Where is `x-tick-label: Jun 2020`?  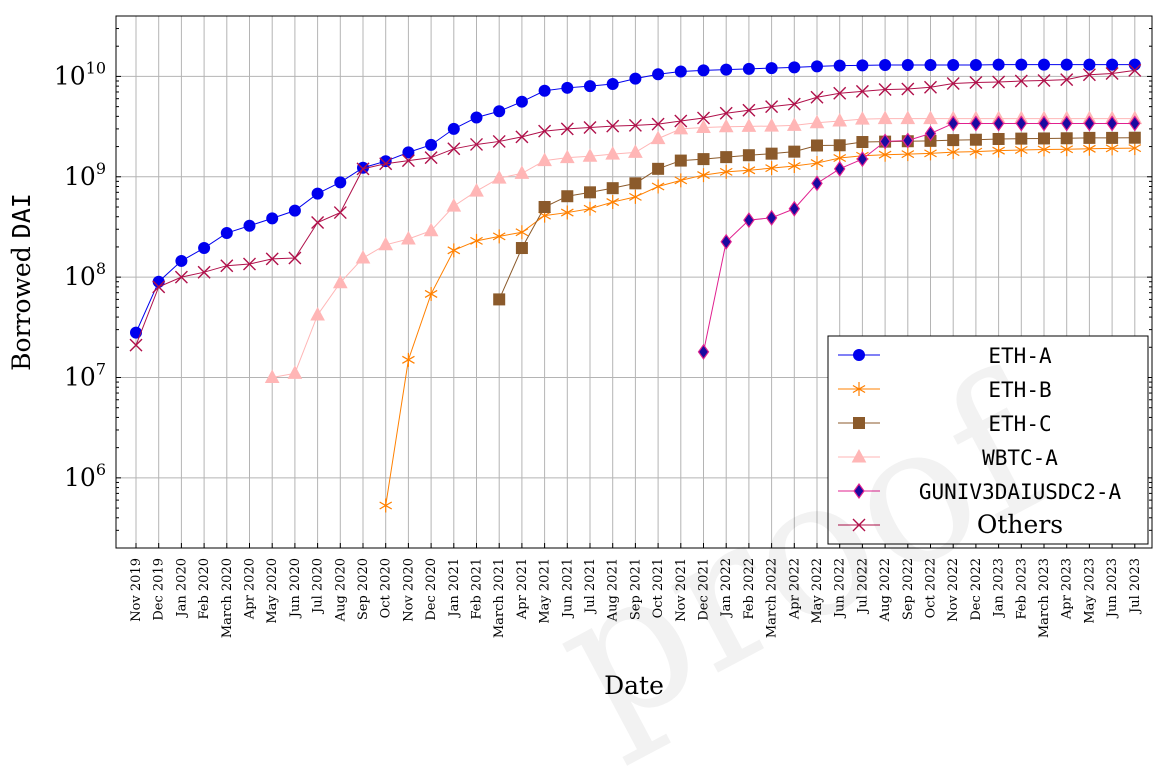
x-tick-label: Jun 2020 is located at coordinates (295, 588).